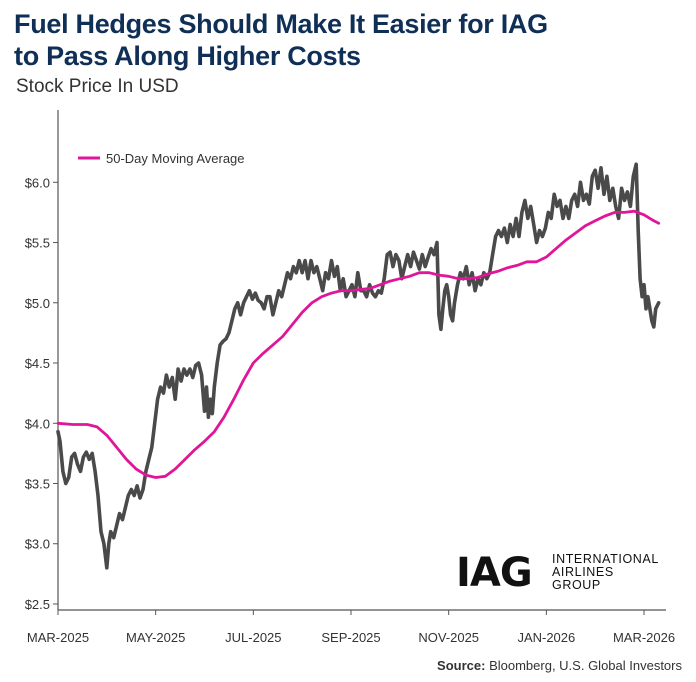 The width and height of the screenshot is (696, 682). What do you see at coordinates (37, 243) in the screenshot?
I see `y-tick-label: $5.5` at bounding box center [37, 243].